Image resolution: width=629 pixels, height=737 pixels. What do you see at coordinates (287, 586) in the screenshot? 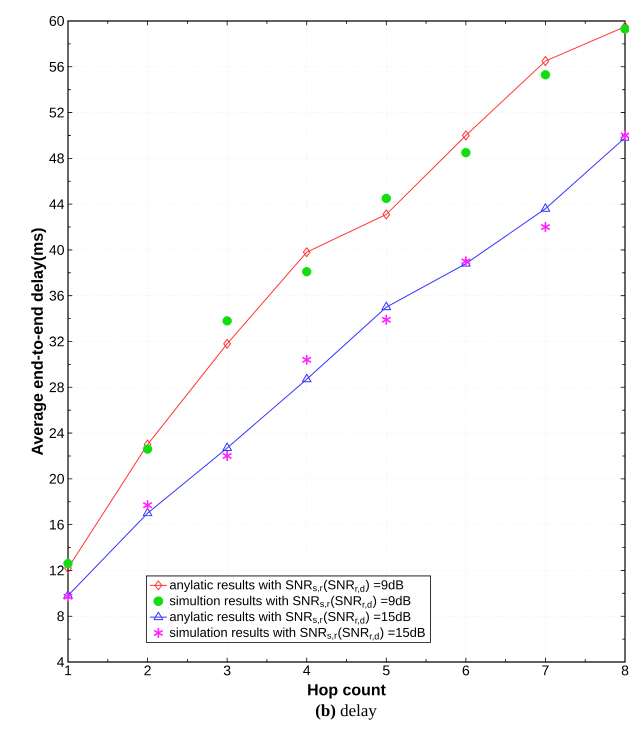
I see `legend-label: anylatic results with SNR$_{s,r}$(SNR$_{r,d}$) =9dB` at bounding box center [287, 586].